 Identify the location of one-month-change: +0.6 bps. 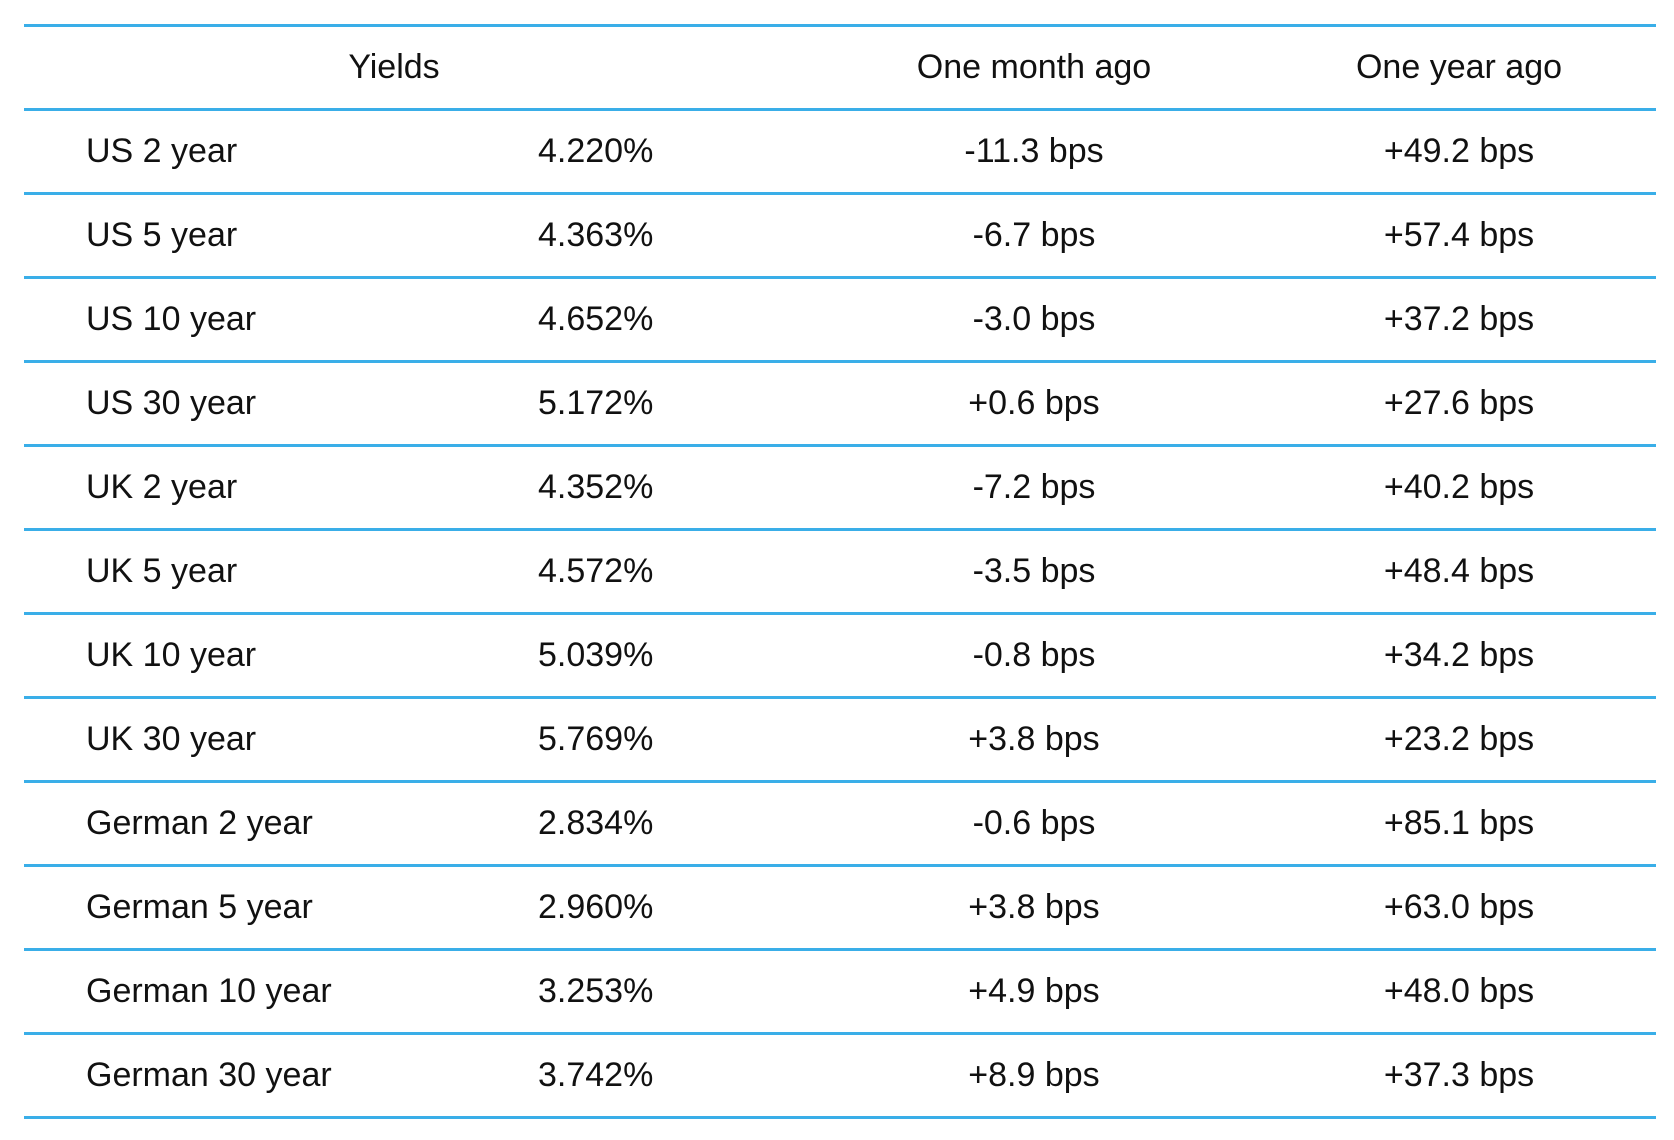
(1034, 403).